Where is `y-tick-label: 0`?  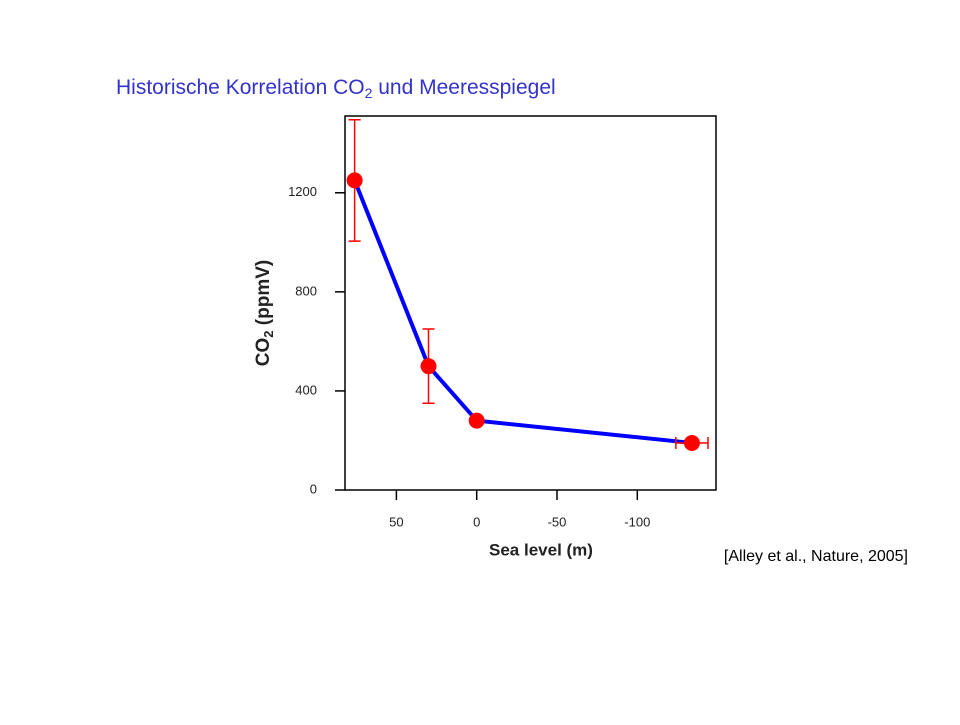 y-tick-label: 0 is located at coordinates (313, 488).